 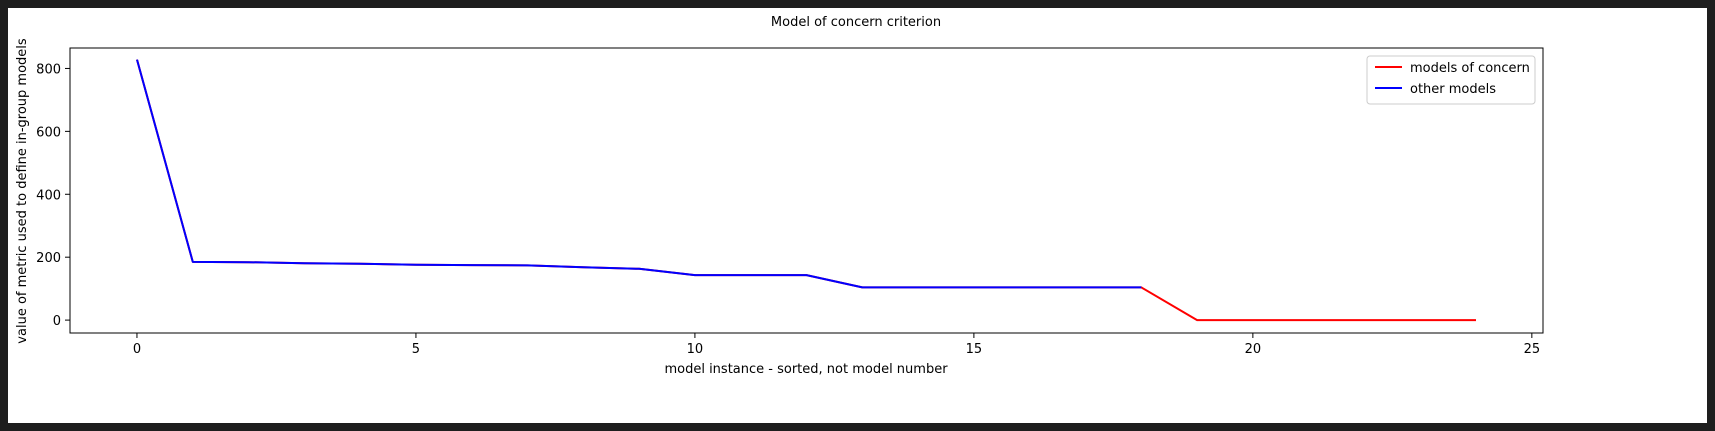 What do you see at coordinates (1453, 89) in the screenshot?
I see `legend-label-other-models: other models` at bounding box center [1453, 89].